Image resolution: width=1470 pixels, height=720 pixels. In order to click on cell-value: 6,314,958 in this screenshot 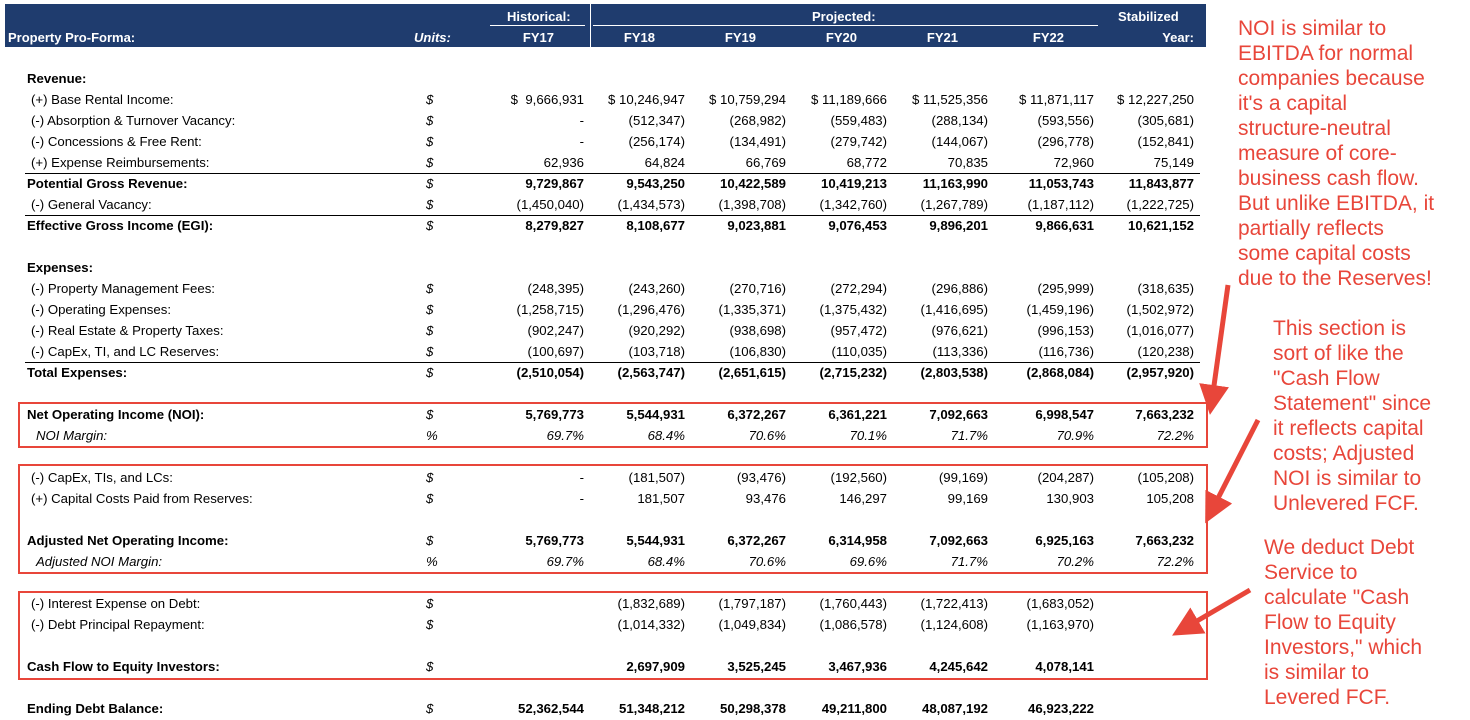, I will do `click(857, 540)`.